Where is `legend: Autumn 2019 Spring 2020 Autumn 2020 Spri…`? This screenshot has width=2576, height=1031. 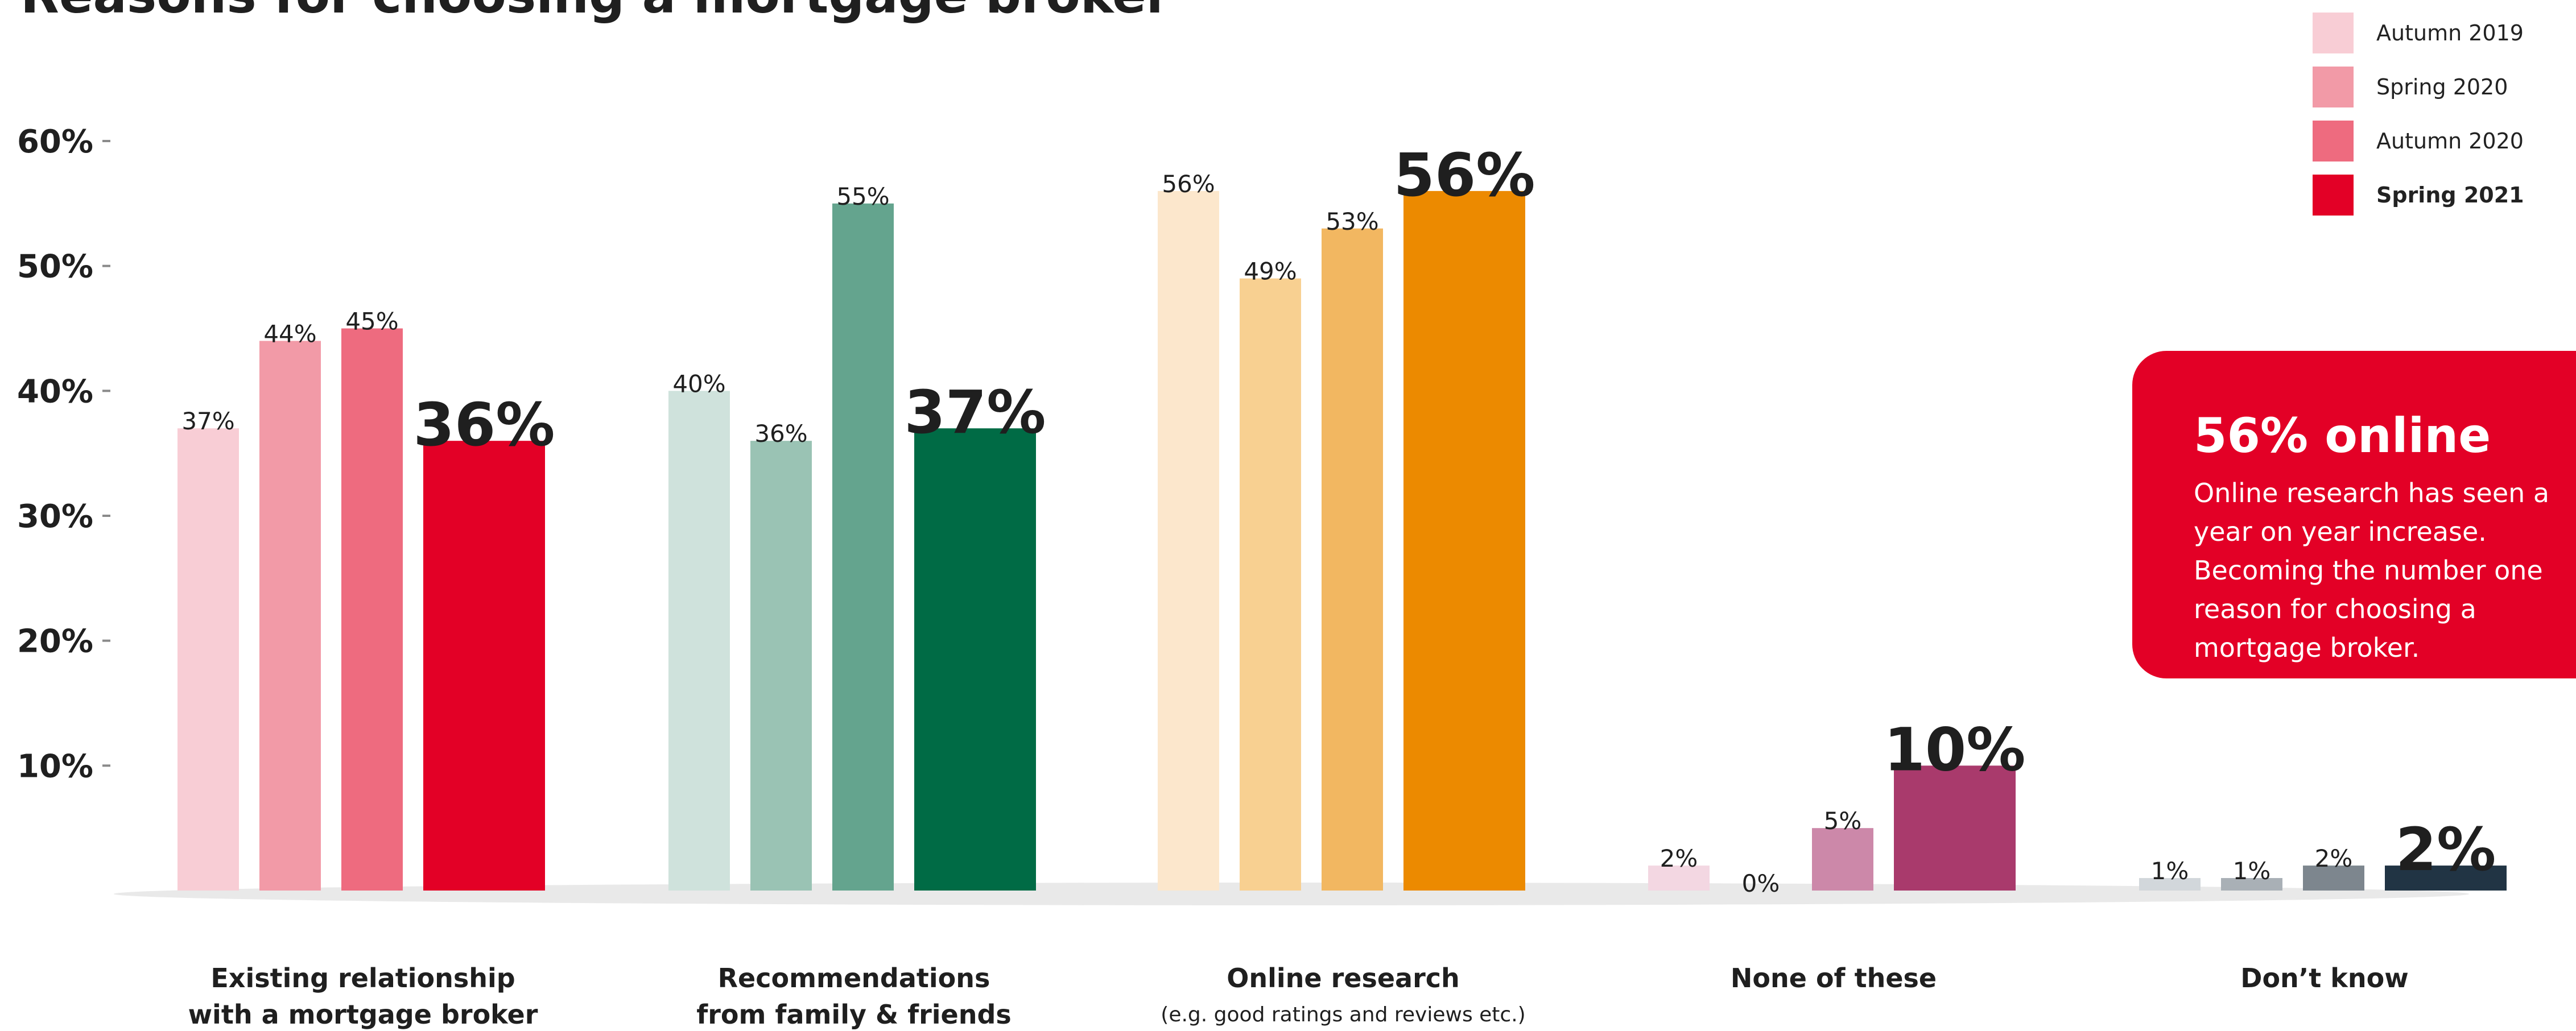
legend: Autumn 2019 Spring 2020 Autumn 2020 Spri… is located at coordinates (2419, 114).